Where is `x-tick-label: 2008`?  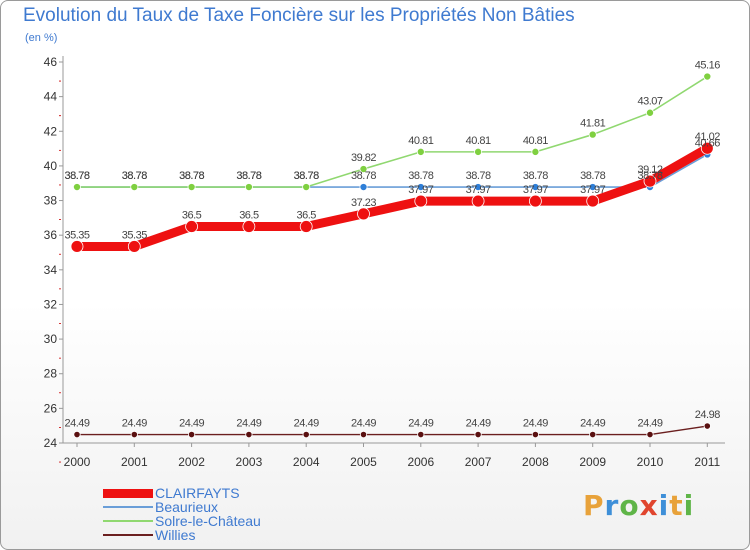
x-tick-label: 2008 is located at coordinates (535, 462).